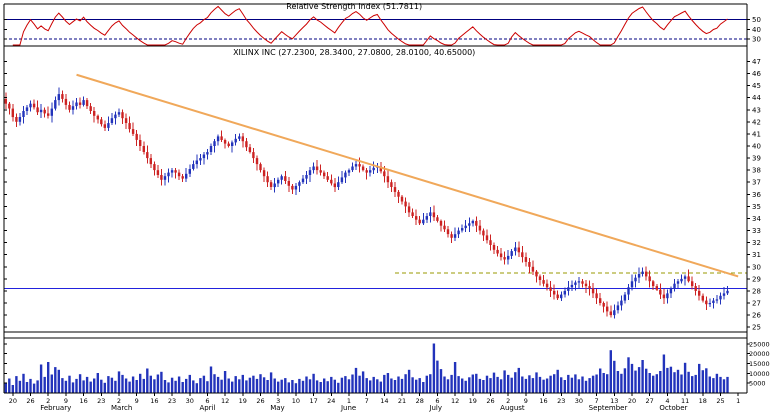  What do you see at coordinates (756, 219) in the screenshot?
I see `svg-text: 34` at bounding box center [756, 219].